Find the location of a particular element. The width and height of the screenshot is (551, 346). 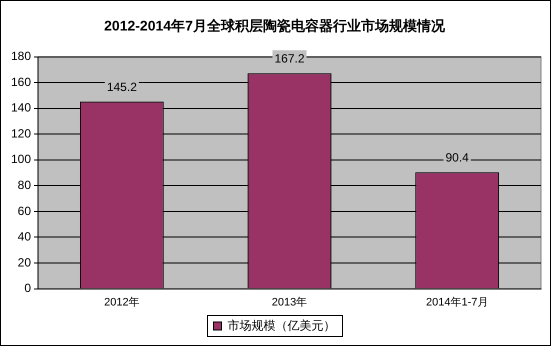

chart-title: 2012-2014年7月全球积层陶瓷电容器行业市场规模情况 is located at coordinates (275, 25).